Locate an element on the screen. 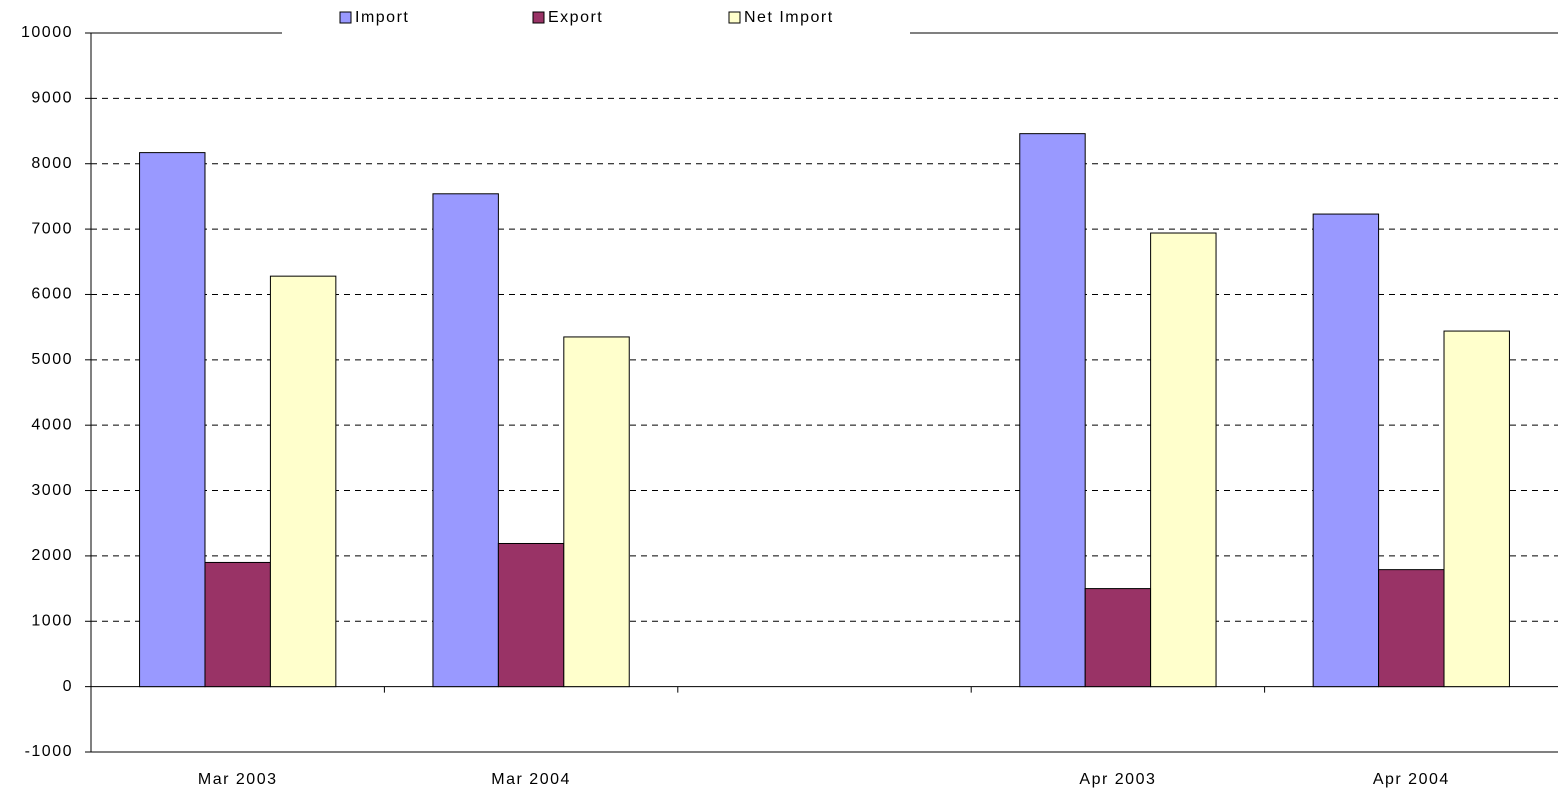  legend-label: Import is located at coordinates (382, 17).